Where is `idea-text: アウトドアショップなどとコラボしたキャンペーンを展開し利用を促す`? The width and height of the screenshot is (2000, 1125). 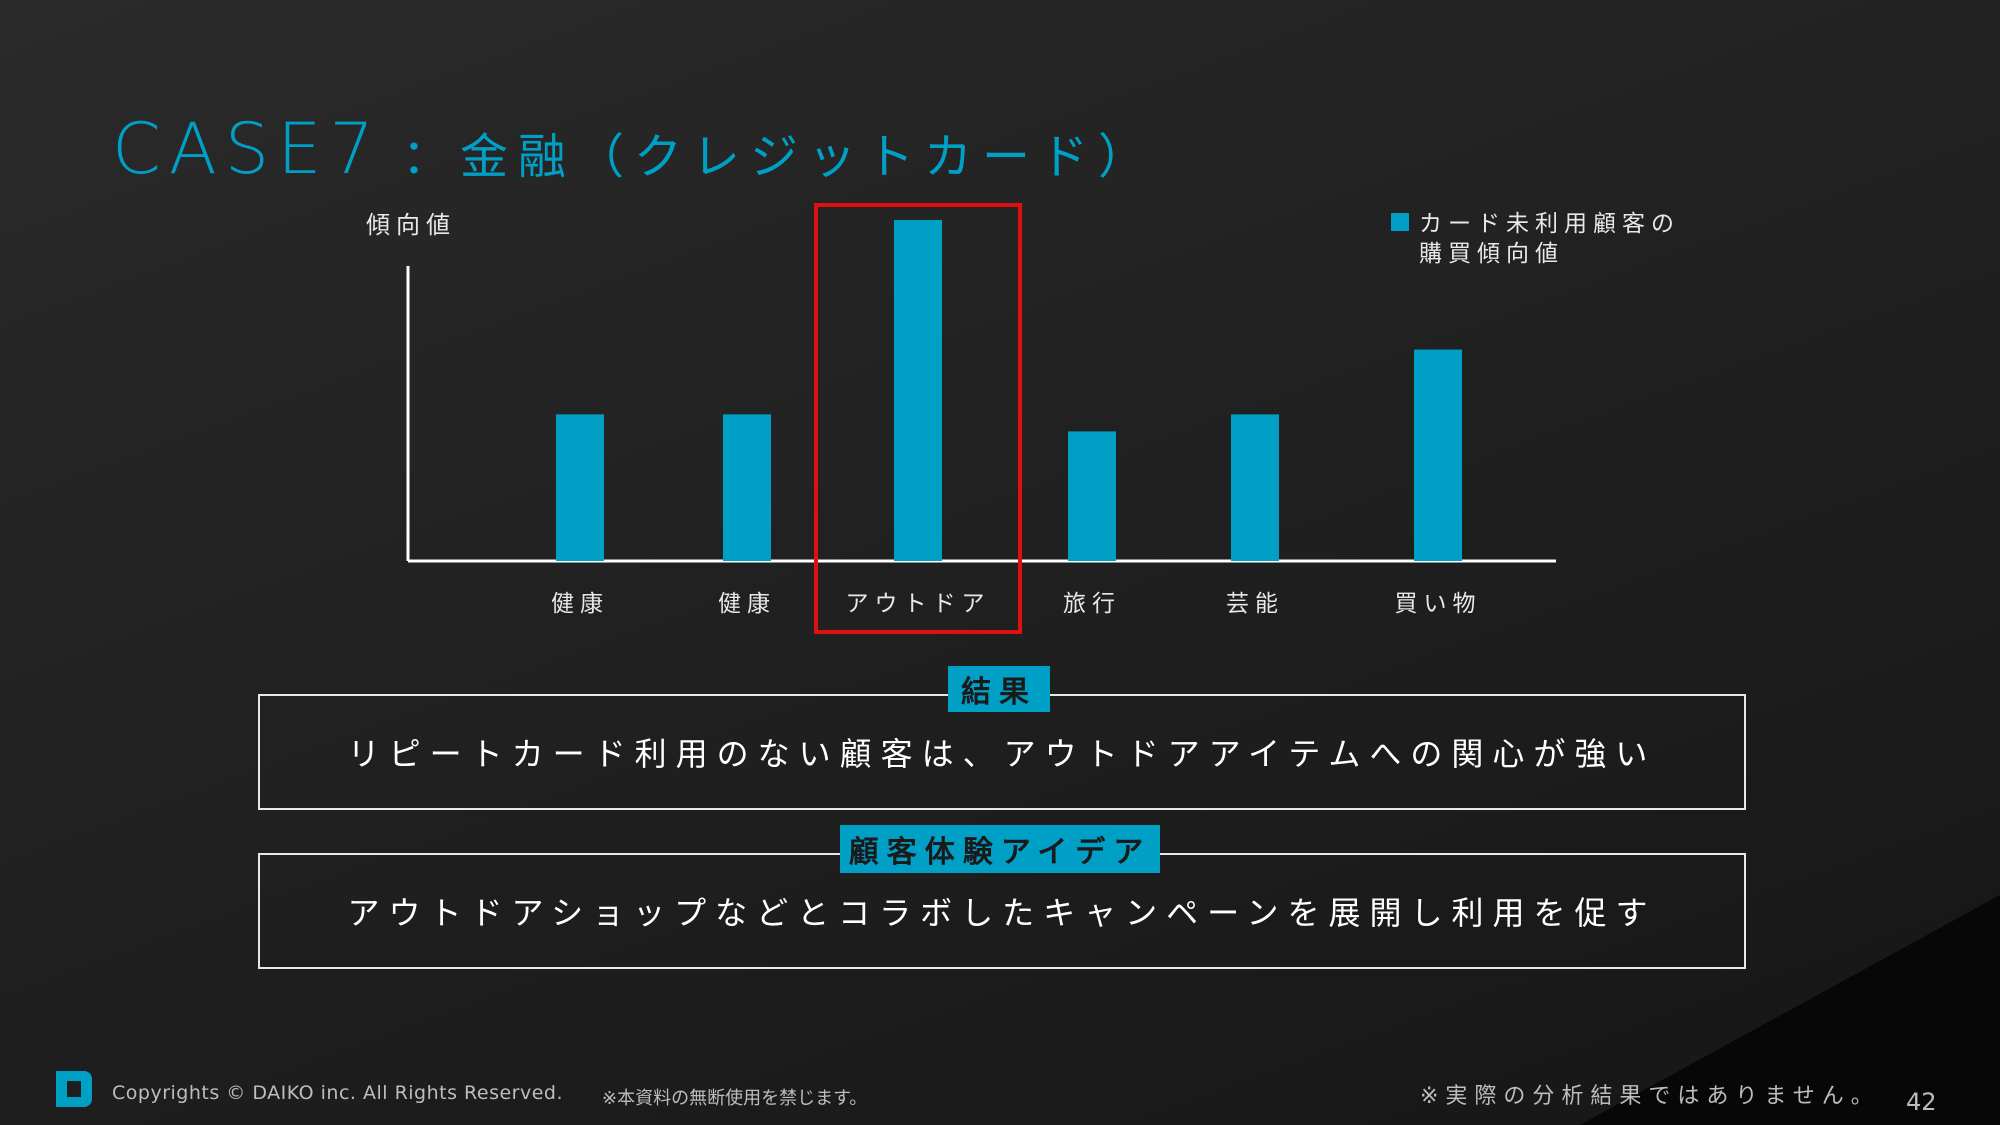 idea-text: アウトドアショップなどとコラボしたキャンペーンを展開し利用を促す is located at coordinates (1002, 913).